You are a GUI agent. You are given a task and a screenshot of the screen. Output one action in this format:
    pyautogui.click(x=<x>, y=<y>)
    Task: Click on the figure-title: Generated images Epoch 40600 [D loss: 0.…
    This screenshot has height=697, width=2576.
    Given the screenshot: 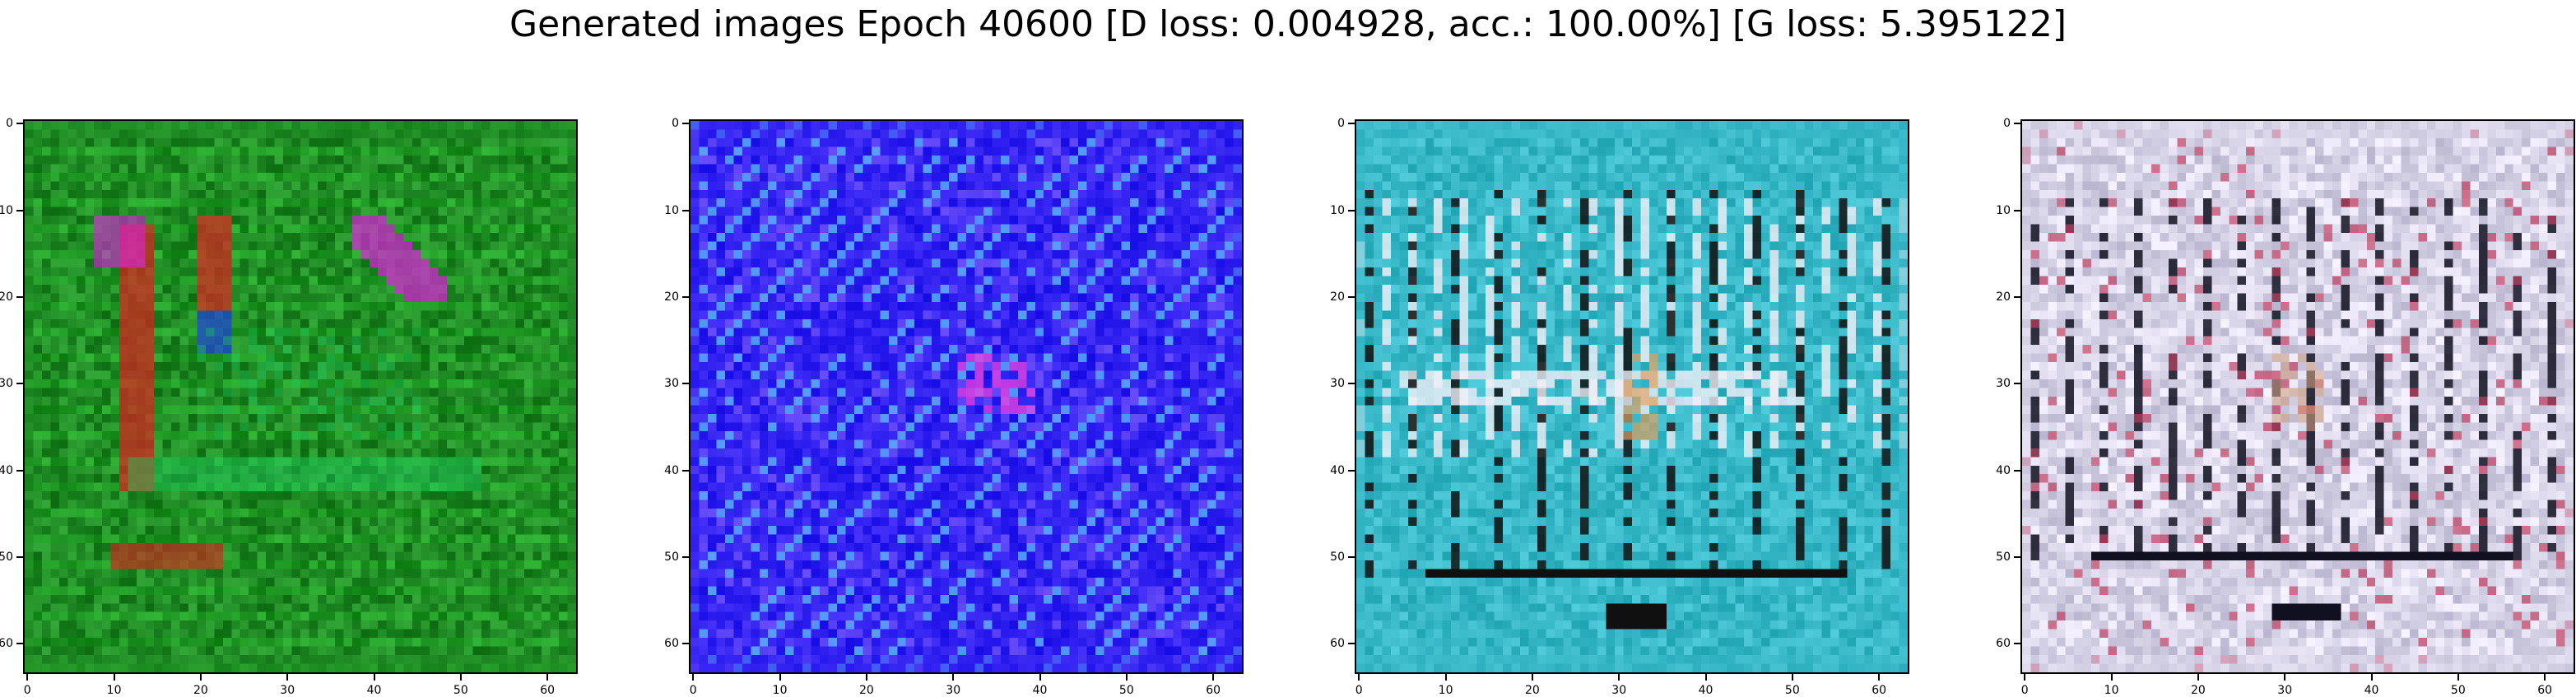 What is the action you would take?
    pyautogui.click(x=1288, y=24)
    